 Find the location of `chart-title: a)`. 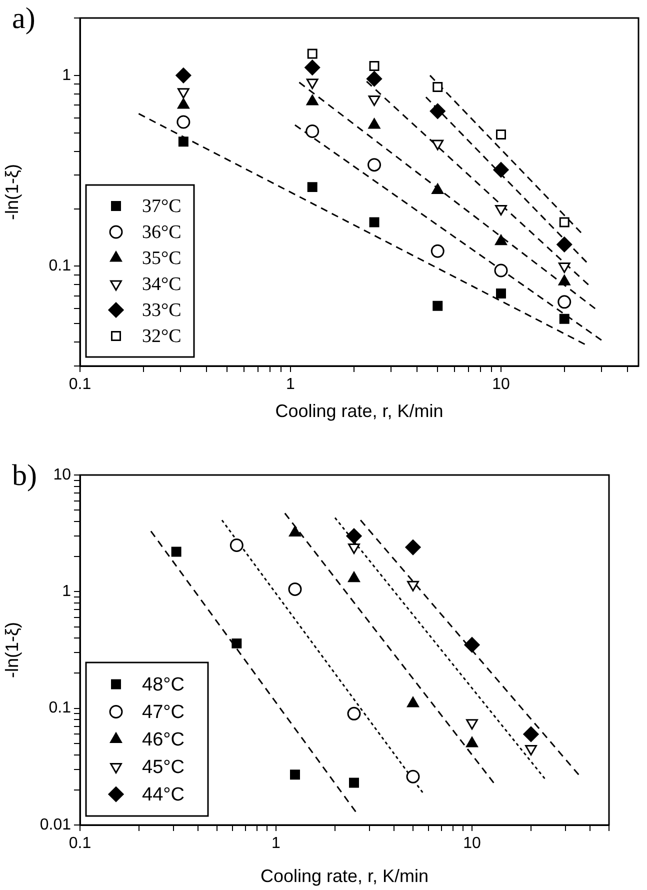

chart-title: a) is located at coordinates (24, 18).